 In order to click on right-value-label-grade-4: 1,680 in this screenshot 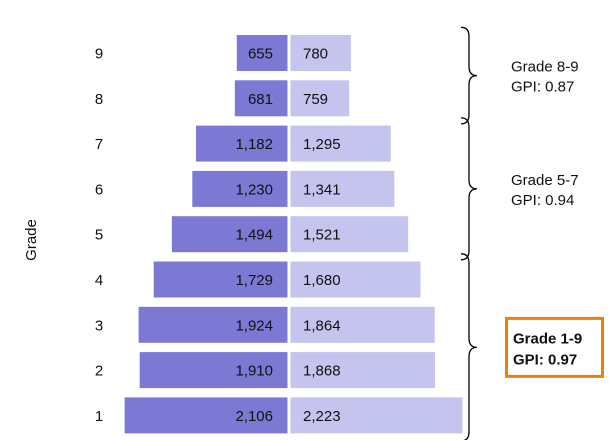, I will do `click(322, 280)`.